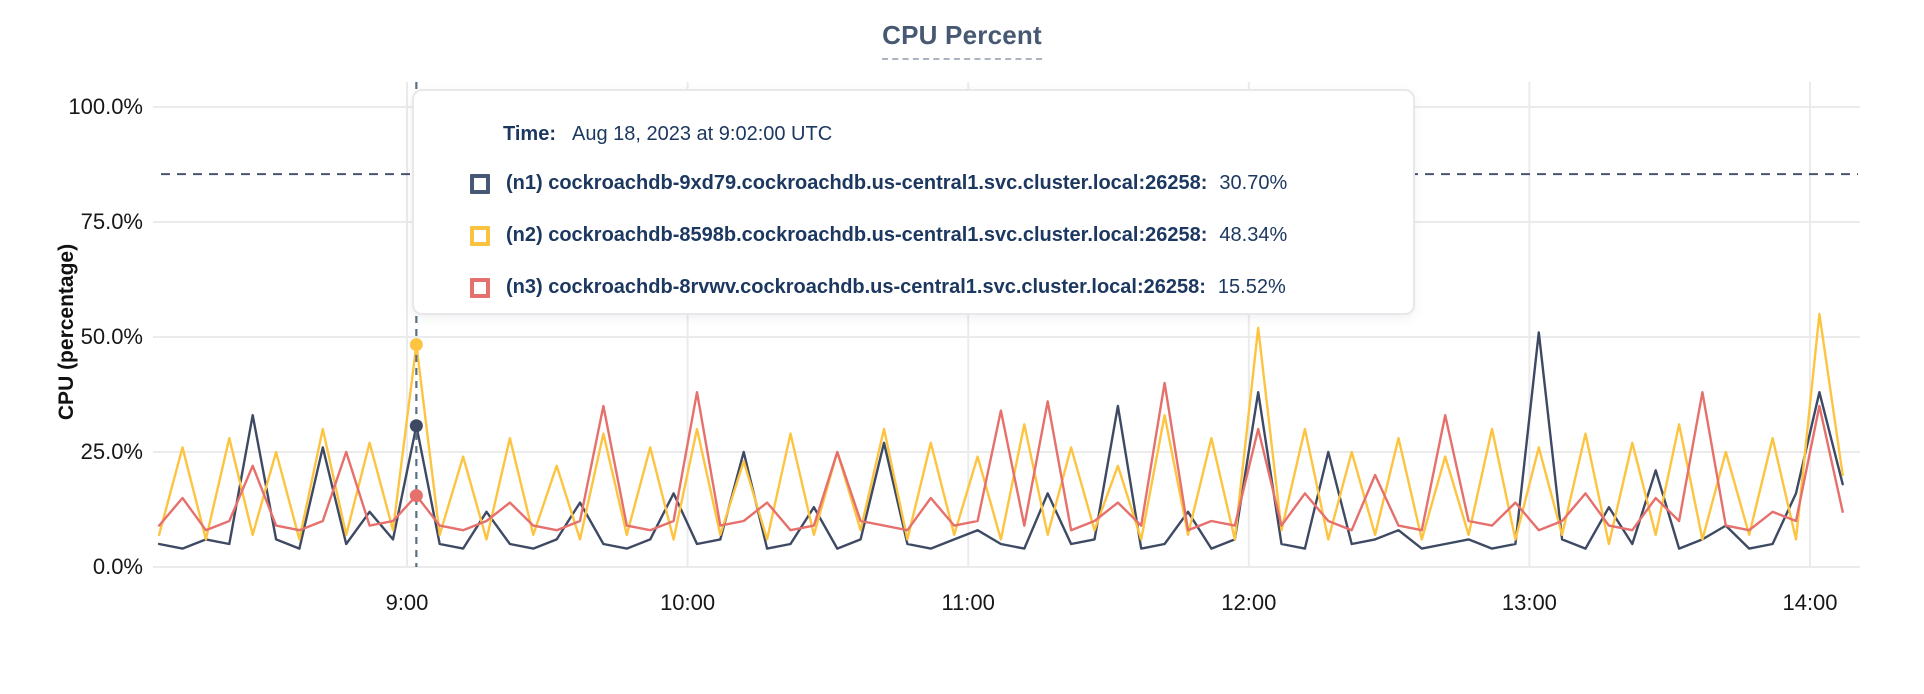  What do you see at coordinates (416, 426) in the screenshot?
I see `hover-dot-n1` at bounding box center [416, 426].